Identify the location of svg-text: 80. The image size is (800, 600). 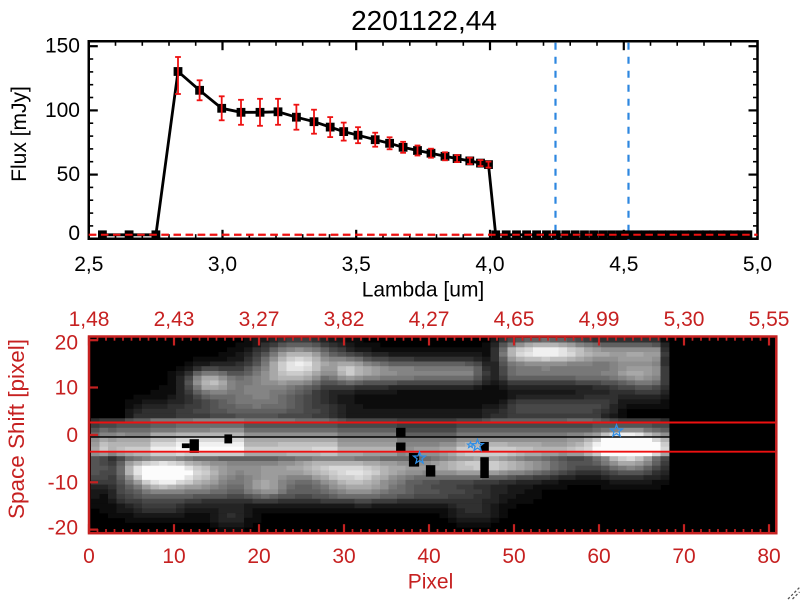
(768, 556).